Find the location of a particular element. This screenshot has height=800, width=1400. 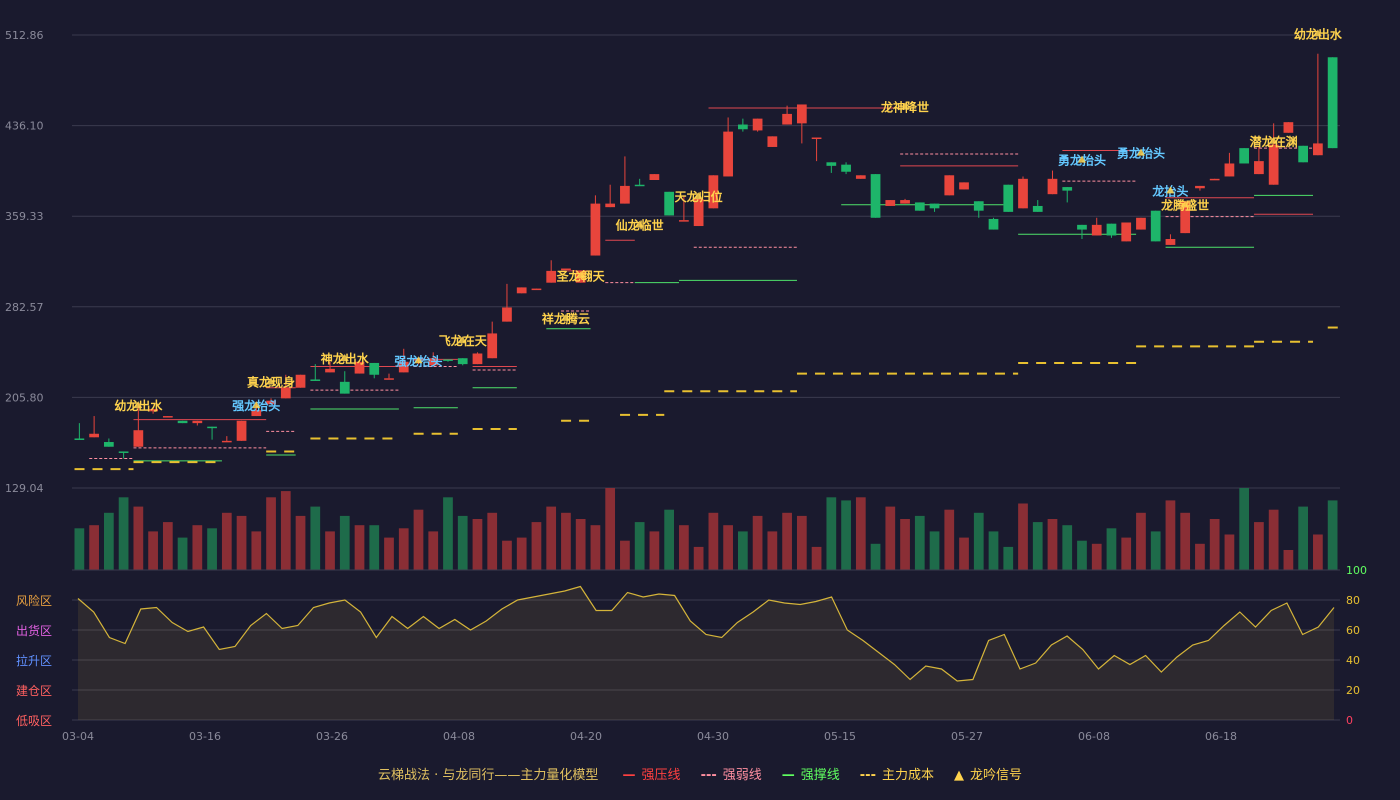

indicator-zone-label: 建仓区 is located at coordinates (34, 691).